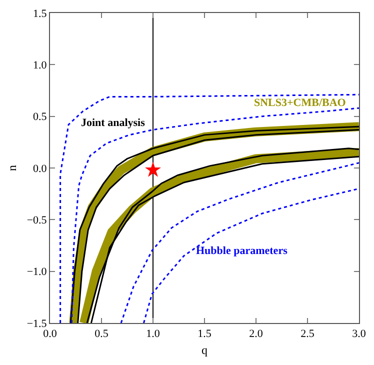 This screenshot has height=365, width=374. I want to click on y-tick-label: 0.0, so click(40, 168).